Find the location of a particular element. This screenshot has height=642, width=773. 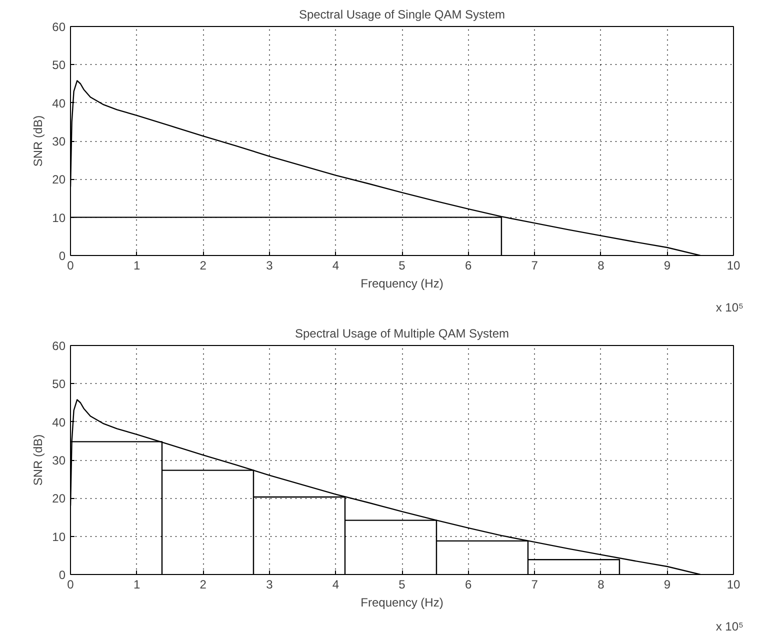

chart-title: Spectral Usage of Multiple QAM System is located at coordinates (402, 333).